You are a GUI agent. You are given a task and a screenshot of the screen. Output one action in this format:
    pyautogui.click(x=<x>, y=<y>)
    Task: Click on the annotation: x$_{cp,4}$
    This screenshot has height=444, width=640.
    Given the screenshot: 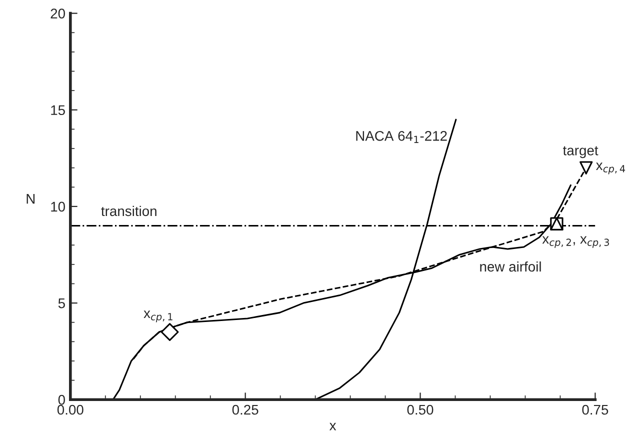 What is the action you would take?
    pyautogui.click(x=611, y=168)
    